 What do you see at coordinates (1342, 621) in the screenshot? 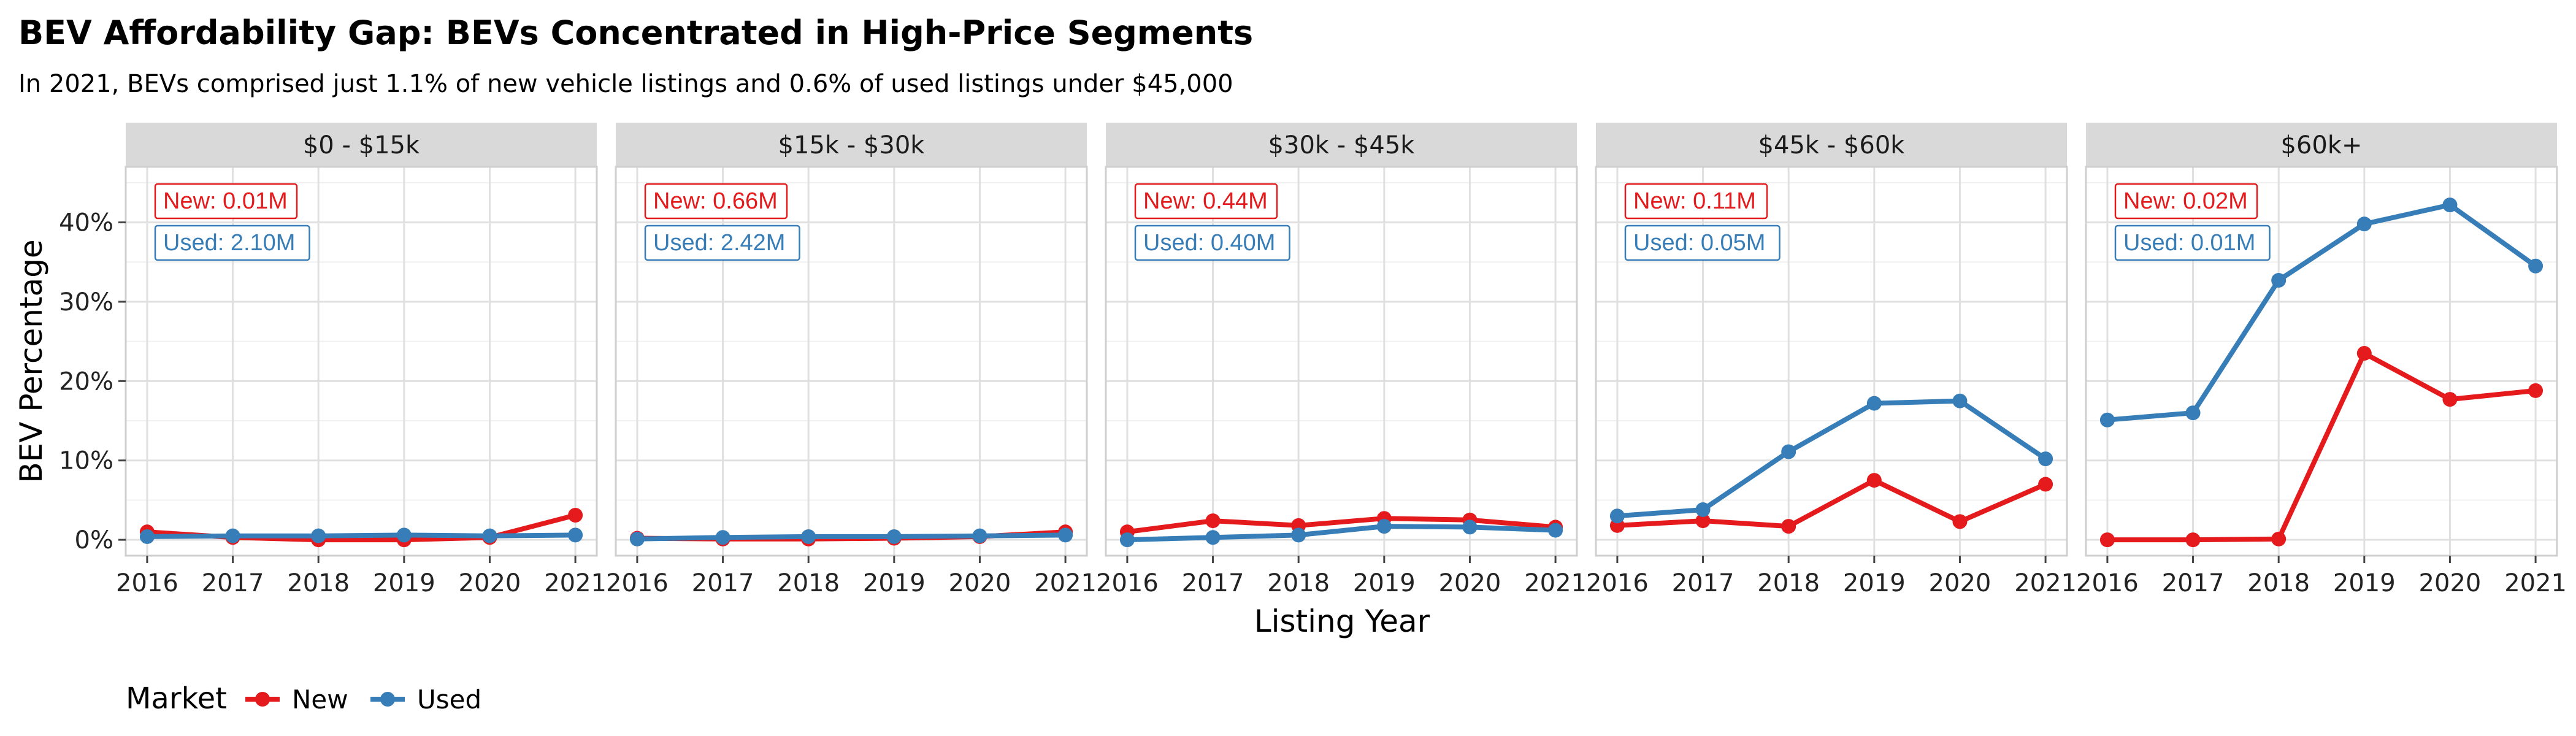
I see `x-axis-title: Listing Year` at bounding box center [1342, 621].